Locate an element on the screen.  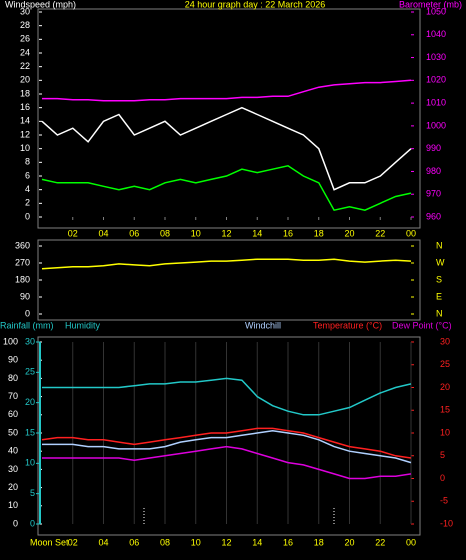
tick-label: 70 is located at coordinates (13, 396).